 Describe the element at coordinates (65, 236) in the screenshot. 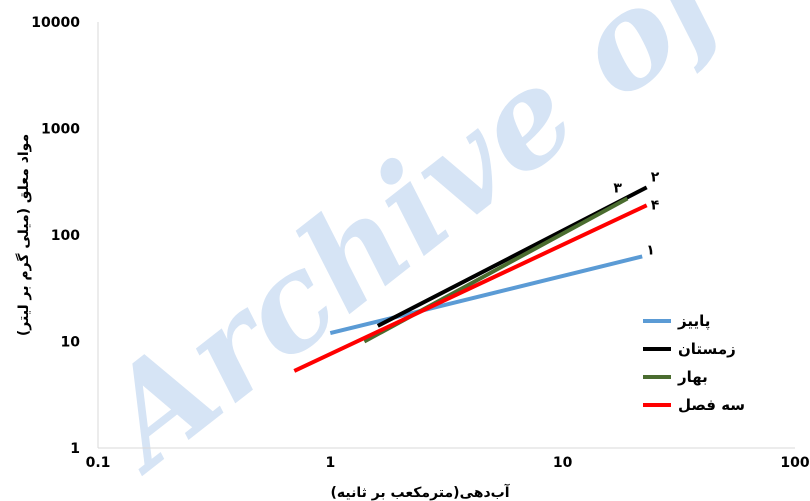

I see `y-tick-label: 100` at that location.